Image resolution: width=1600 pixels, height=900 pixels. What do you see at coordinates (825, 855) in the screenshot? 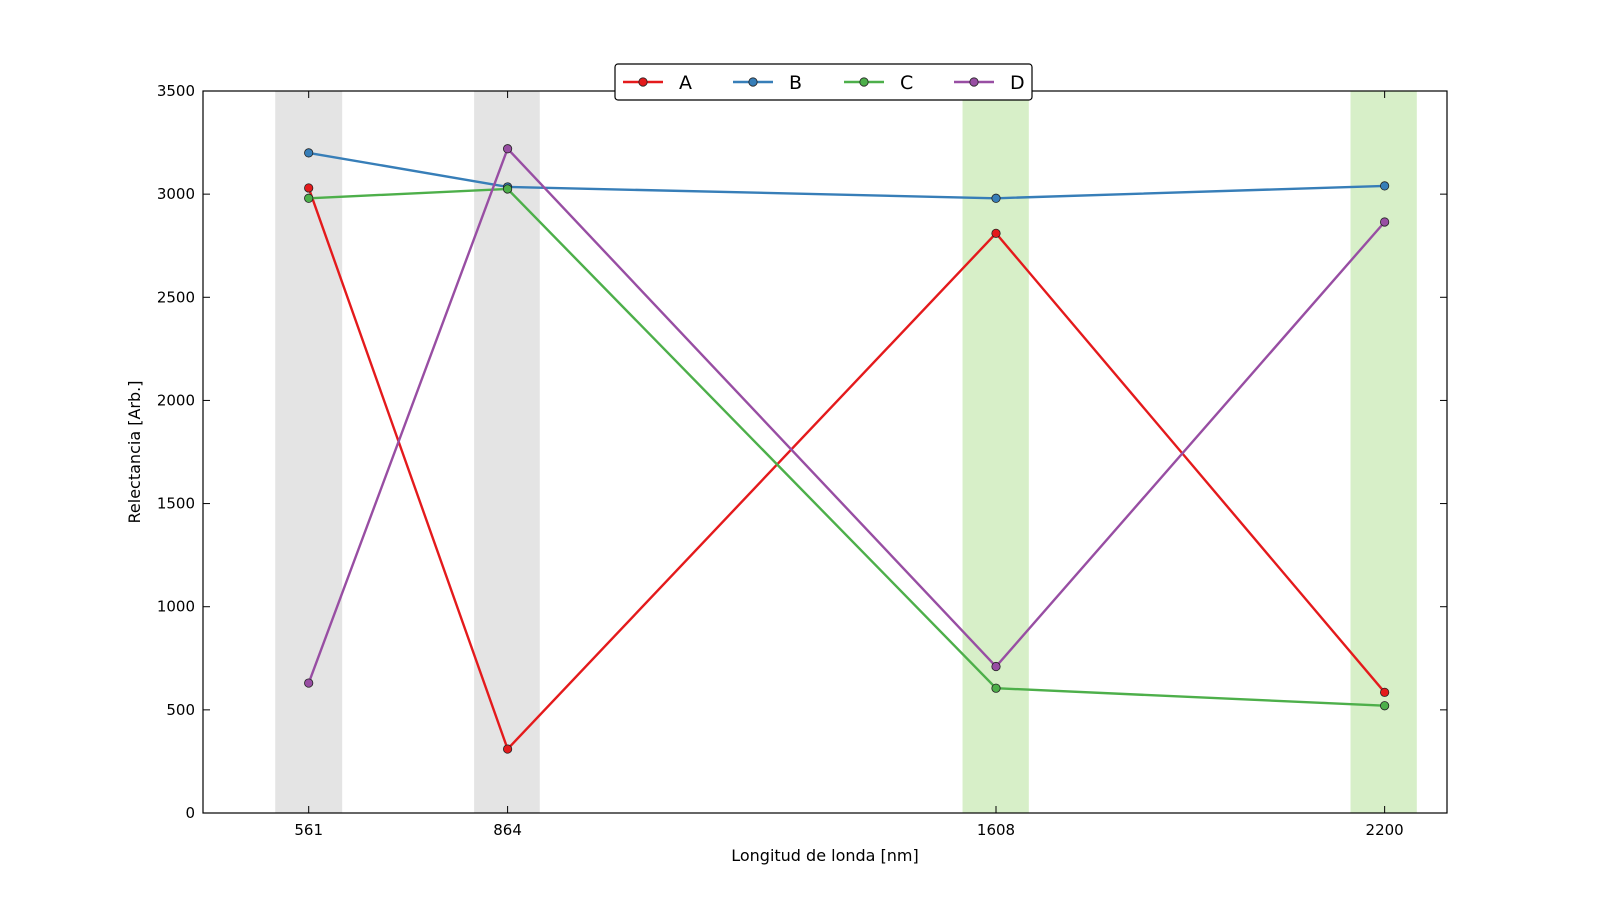
I see `x-axis-label: Longitud de londa [nm]` at bounding box center [825, 855].